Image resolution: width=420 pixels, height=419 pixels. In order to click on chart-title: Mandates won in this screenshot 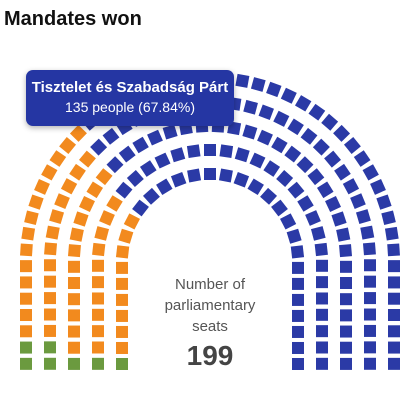, I will do `click(73, 19)`.